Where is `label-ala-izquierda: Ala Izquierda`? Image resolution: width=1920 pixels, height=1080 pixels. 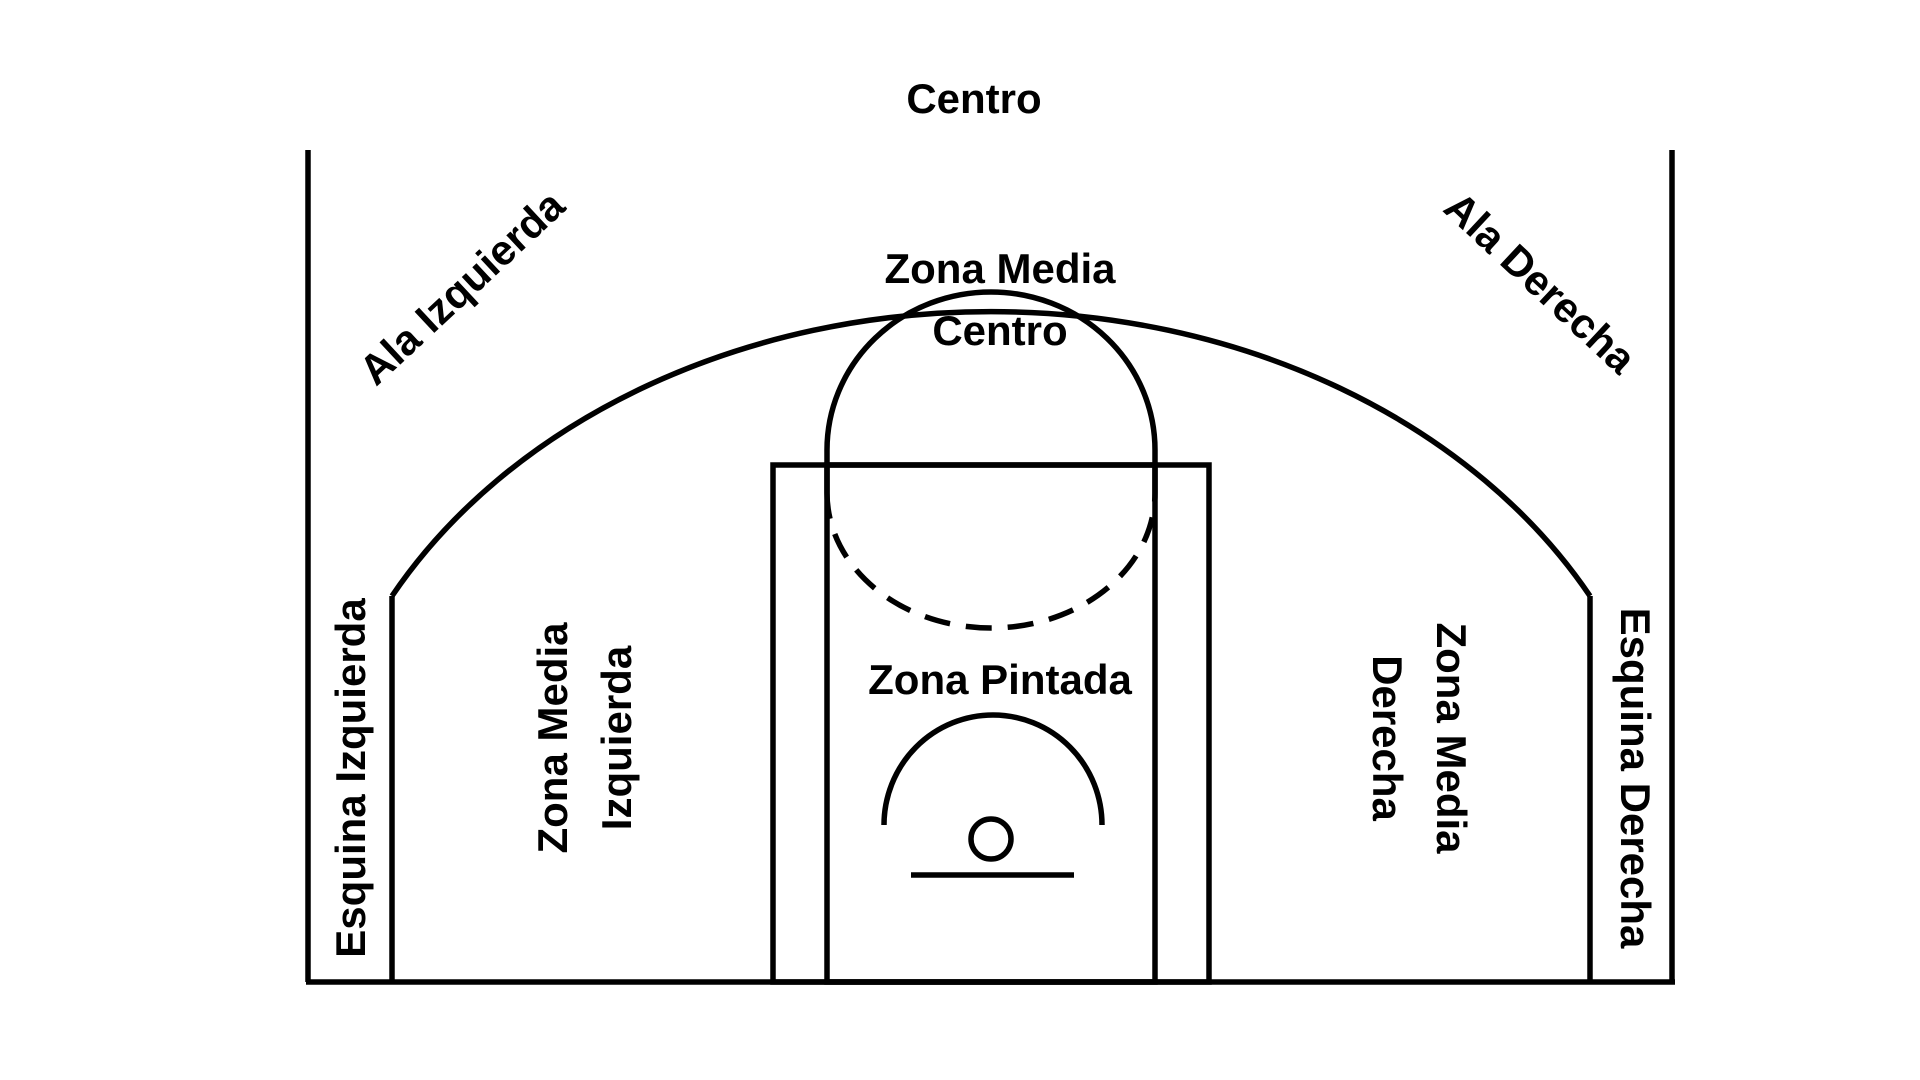
label-ala-izquierda: Ala Izquierda is located at coordinates (462, 287).